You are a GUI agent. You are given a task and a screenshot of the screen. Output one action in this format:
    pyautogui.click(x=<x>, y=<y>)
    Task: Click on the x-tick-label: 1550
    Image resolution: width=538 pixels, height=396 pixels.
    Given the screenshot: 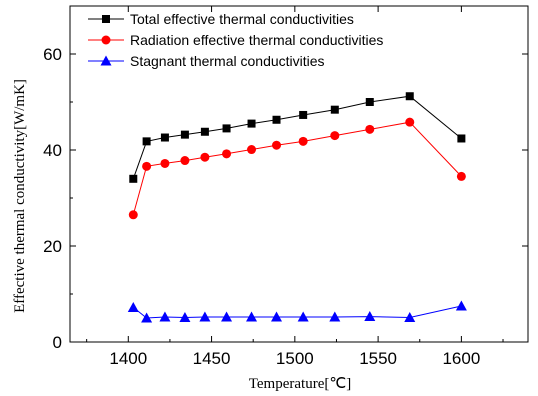 What is the action you would take?
    pyautogui.click(x=378, y=358)
    